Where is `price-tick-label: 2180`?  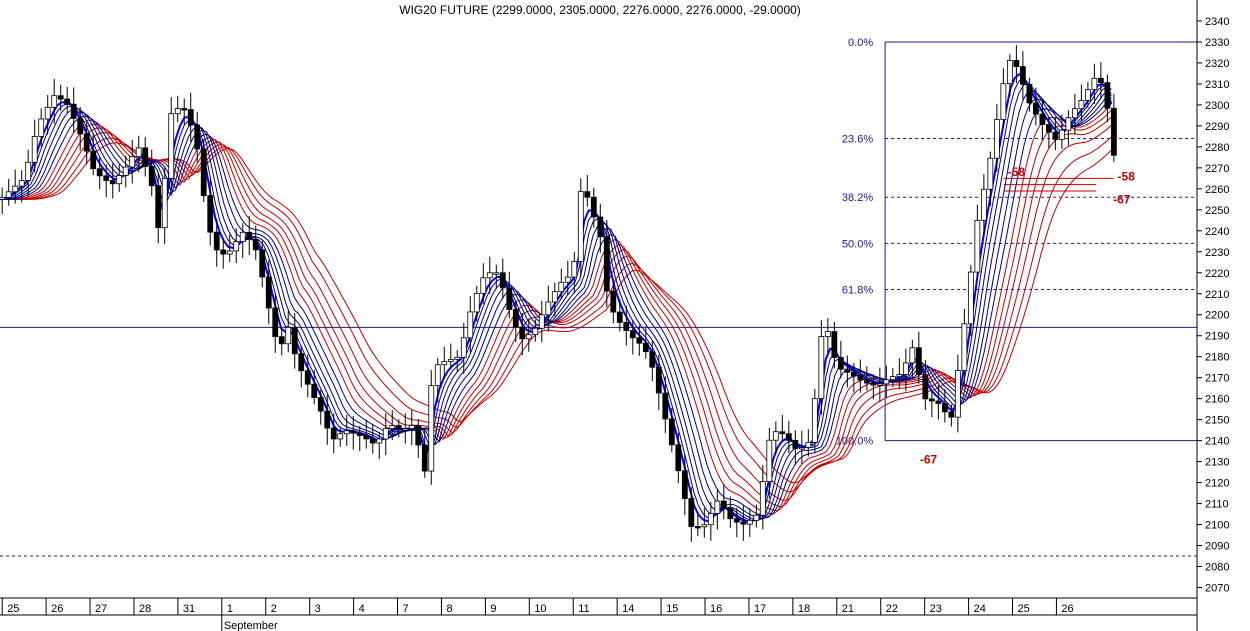
price-tick-label: 2180 is located at coordinates (1217, 358).